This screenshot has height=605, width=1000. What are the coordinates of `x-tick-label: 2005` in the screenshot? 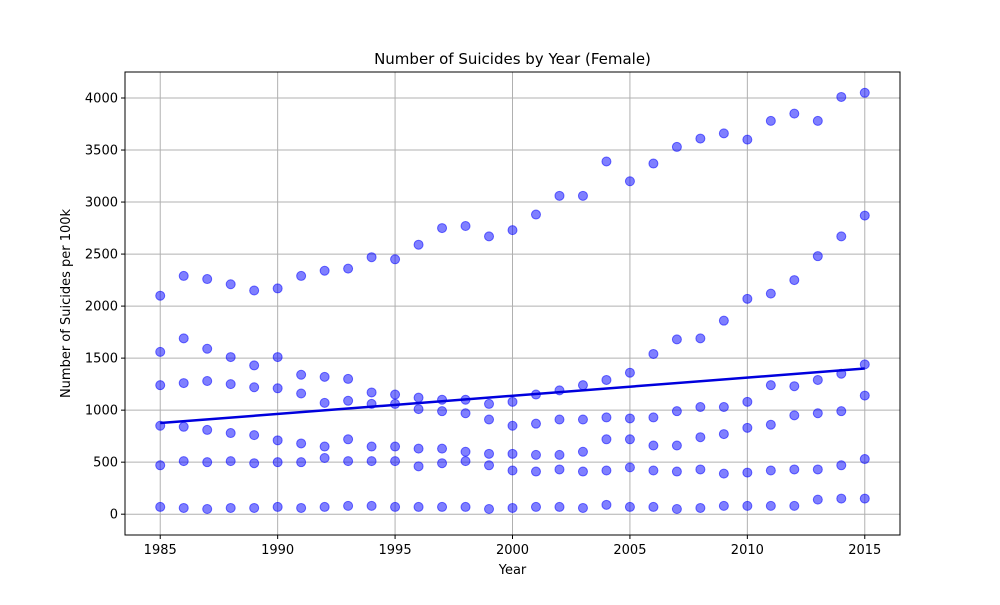 It's located at (629, 550).